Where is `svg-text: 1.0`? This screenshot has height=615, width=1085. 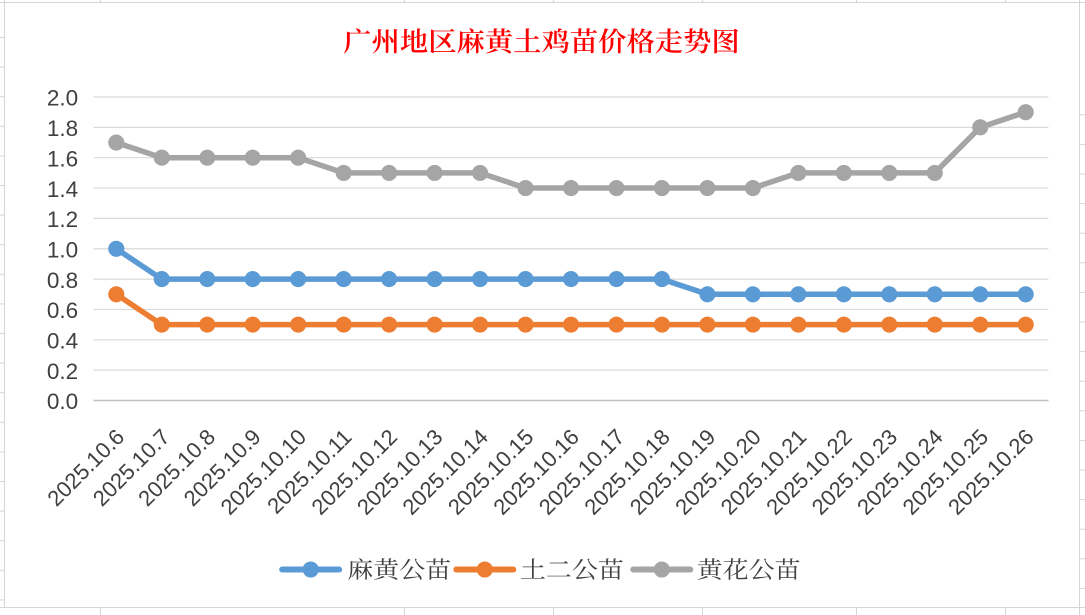 svg-text: 1.0 is located at coordinates (62, 249).